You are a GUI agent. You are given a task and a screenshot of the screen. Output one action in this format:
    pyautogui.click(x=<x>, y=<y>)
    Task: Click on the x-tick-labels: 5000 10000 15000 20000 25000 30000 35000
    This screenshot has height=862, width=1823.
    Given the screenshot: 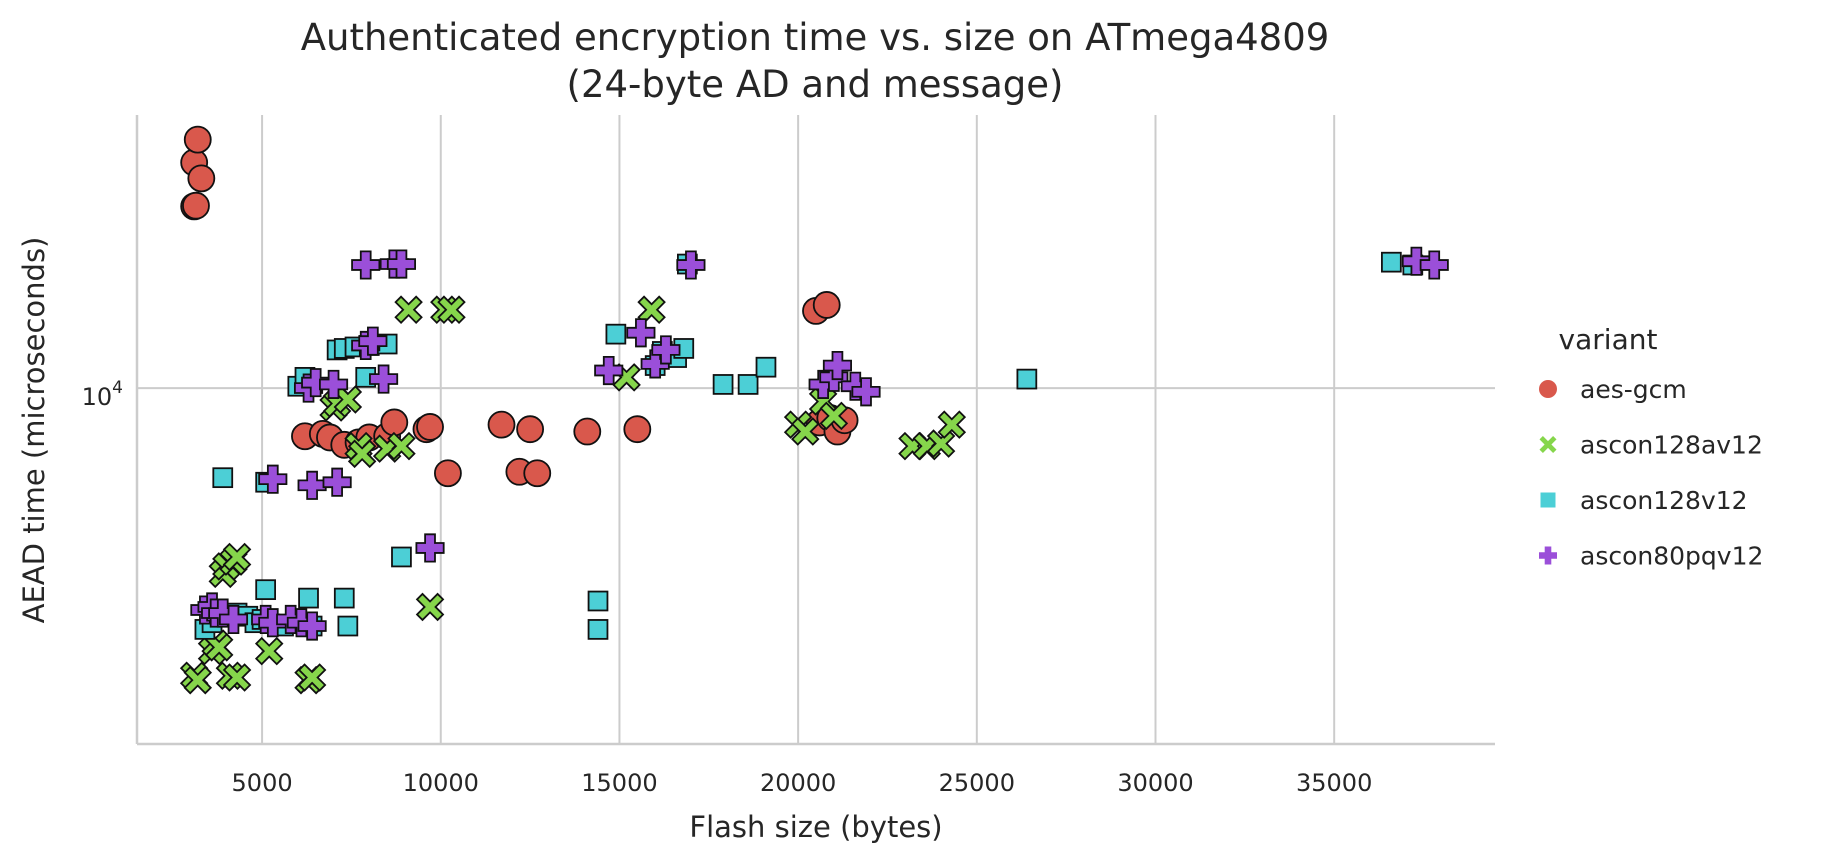 What is the action you would take?
    pyautogui.click(x=802, y=783)
    